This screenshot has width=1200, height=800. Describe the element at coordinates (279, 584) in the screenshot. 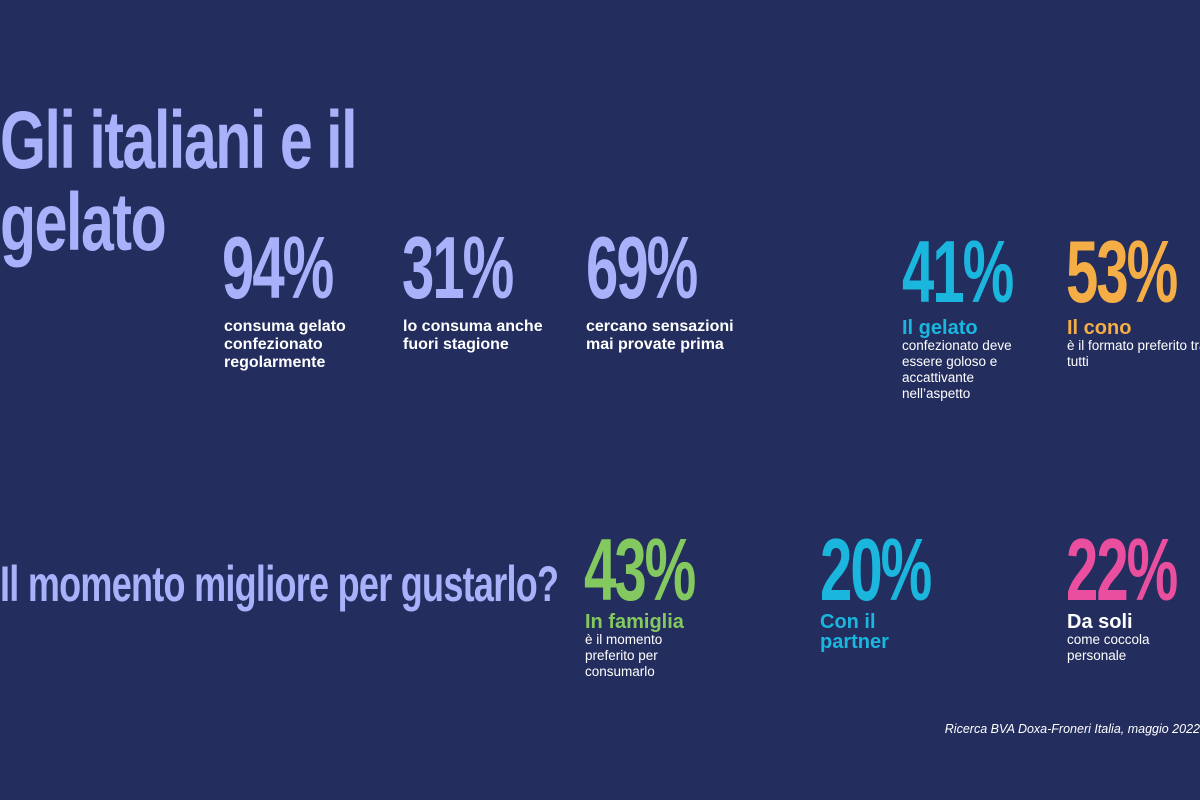

I see `question-heading: Il momento migliore per gustarlo?` at that location.